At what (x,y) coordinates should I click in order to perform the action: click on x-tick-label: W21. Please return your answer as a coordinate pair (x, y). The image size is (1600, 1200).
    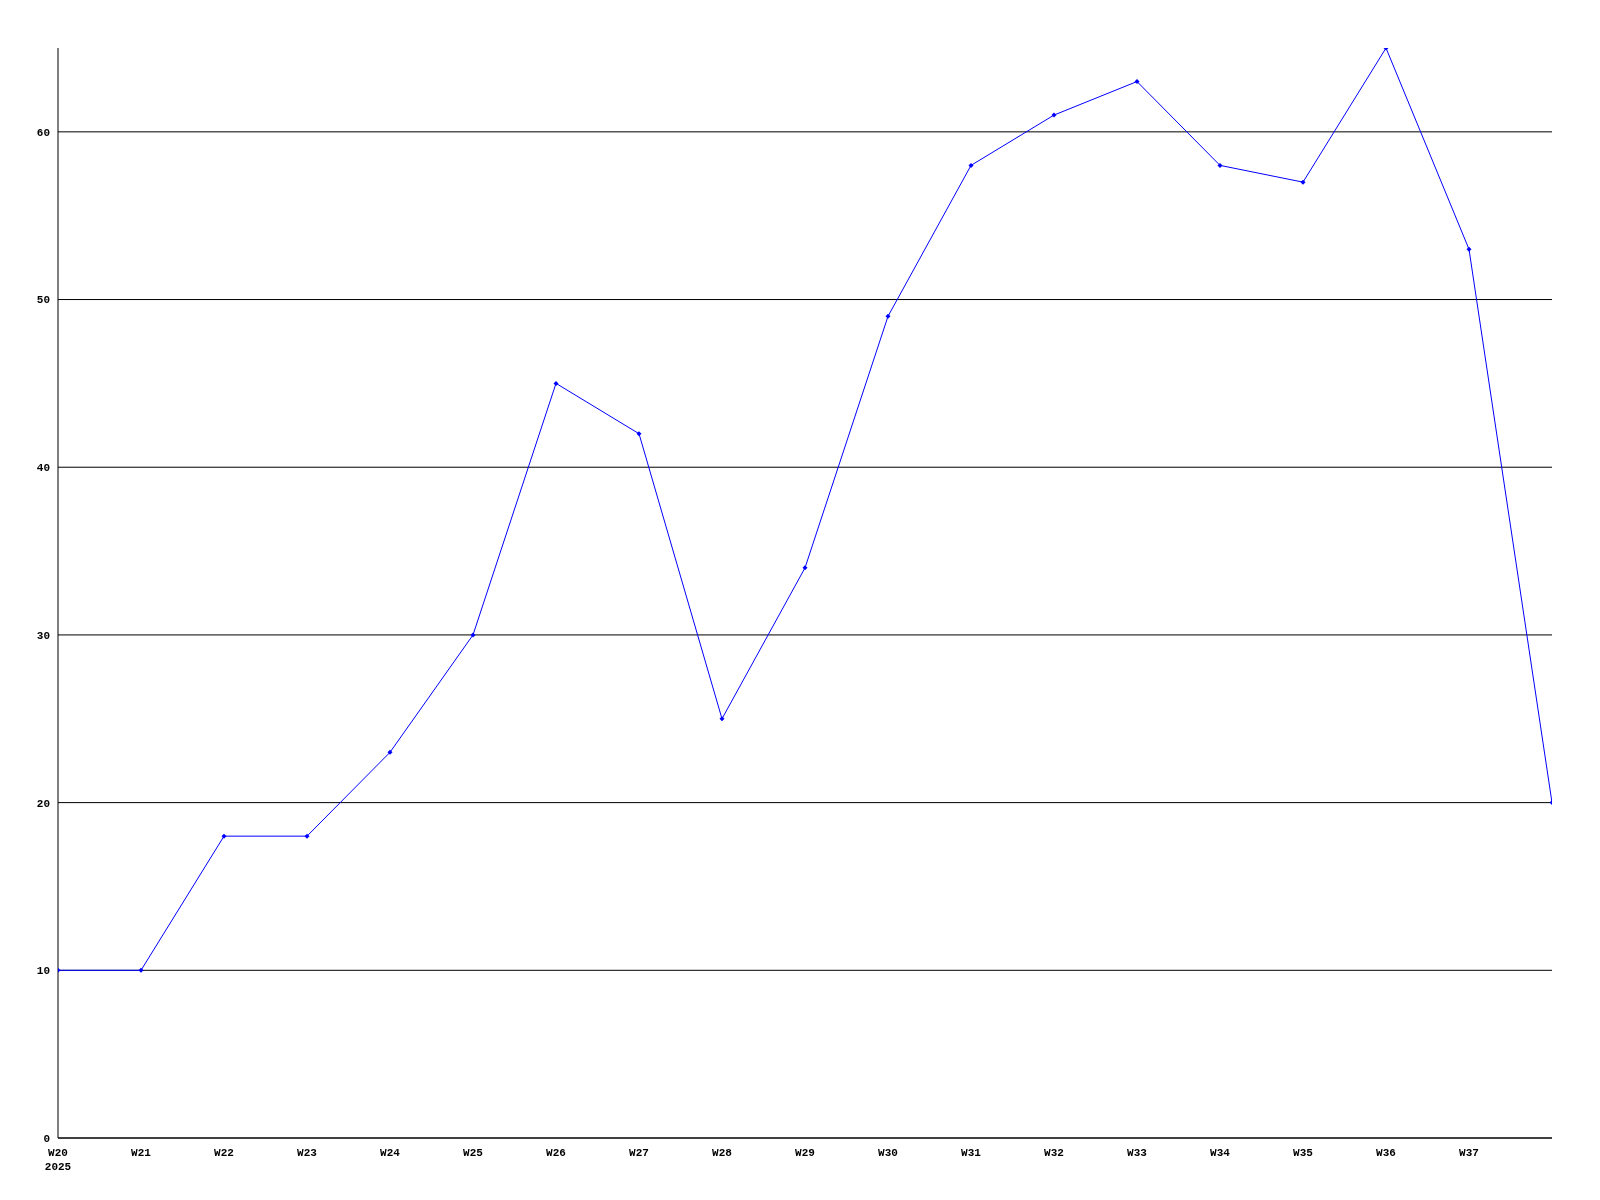
    Looking at the image, I should click on (141, 1153).